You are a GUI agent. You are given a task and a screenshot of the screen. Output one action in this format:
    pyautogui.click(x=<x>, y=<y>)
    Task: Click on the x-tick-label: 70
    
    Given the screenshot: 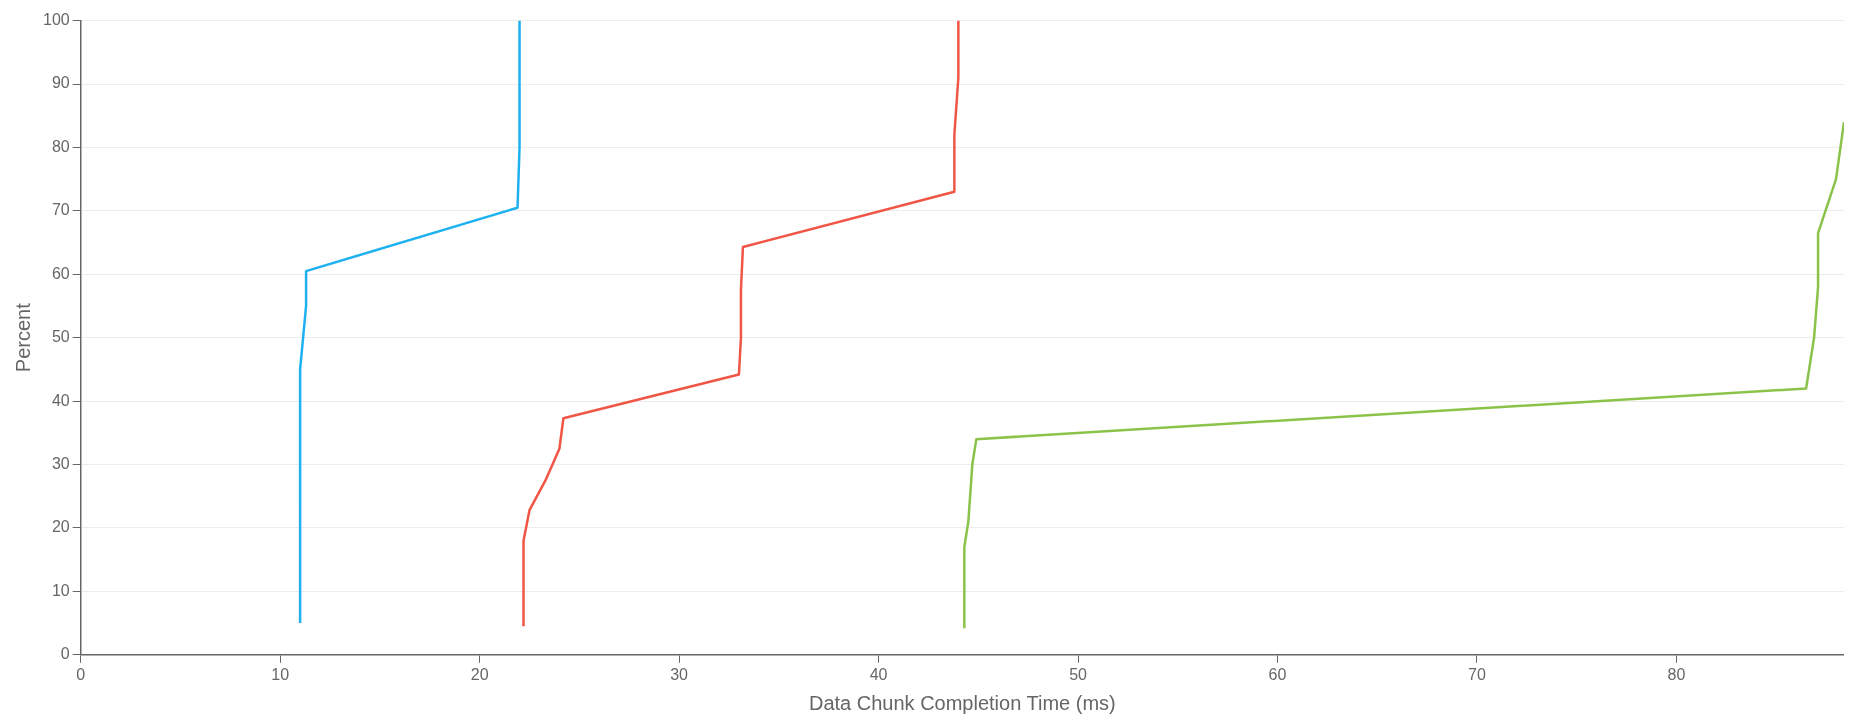 What is the action you would take?
    pyautogui.click(x=1477, y=674)
    